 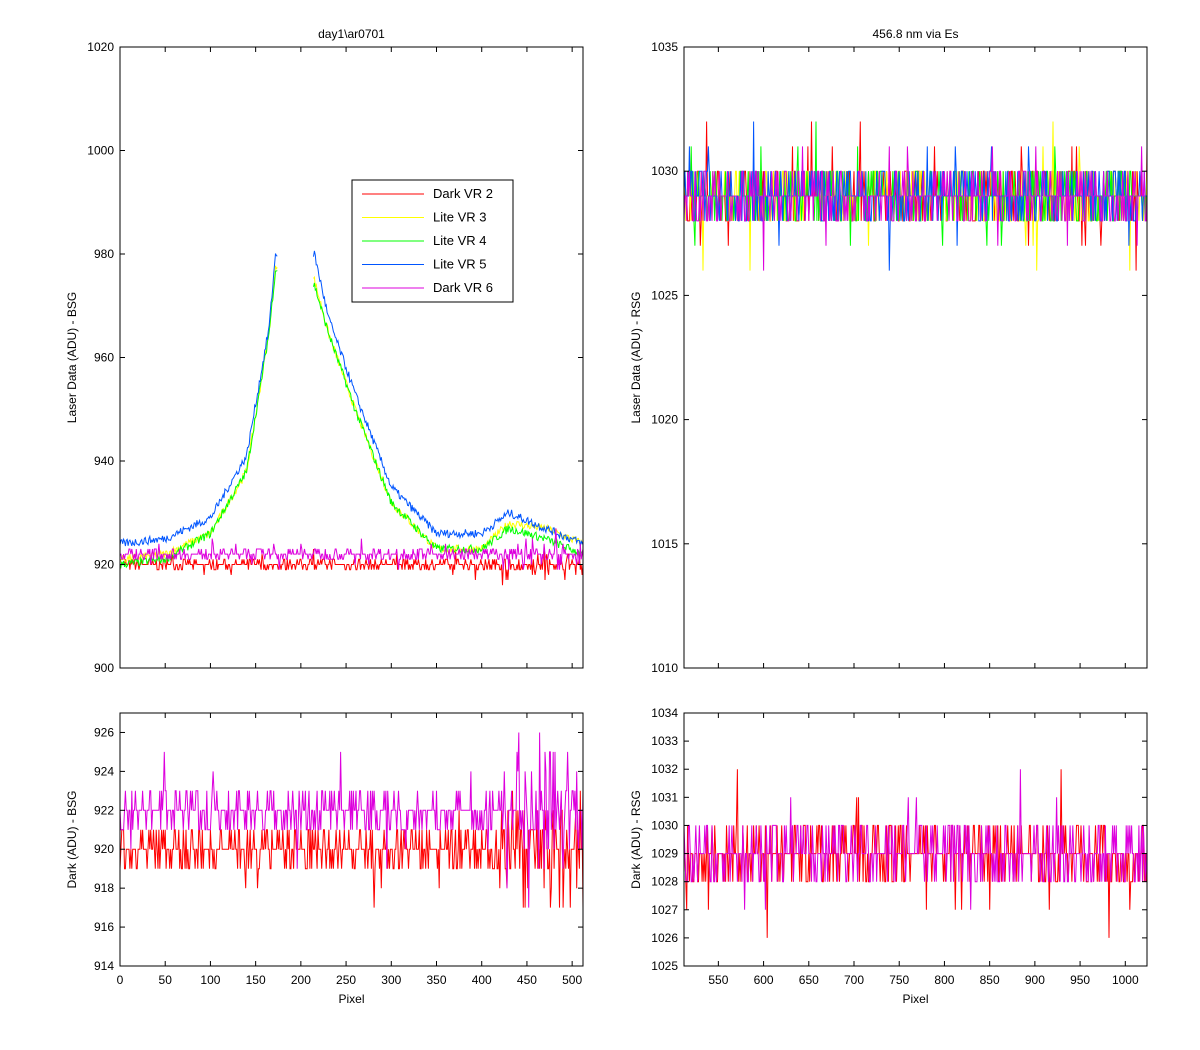 I want to click on y-tick-label: 916, so click(x=104, y=927).